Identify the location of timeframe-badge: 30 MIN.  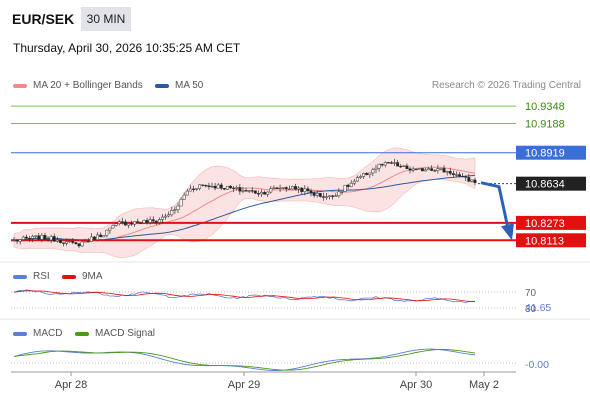
(106, 19).